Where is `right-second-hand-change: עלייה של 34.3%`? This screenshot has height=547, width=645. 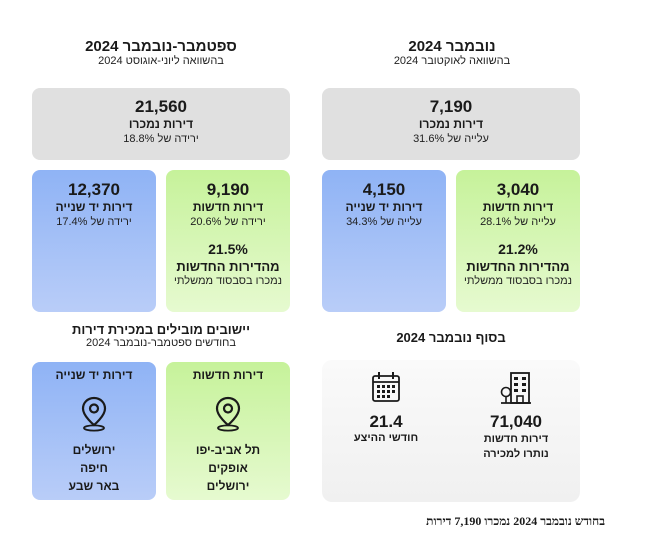 right-second-hand-change: עלייה של 34.3% is located at coordinates (384, 222).